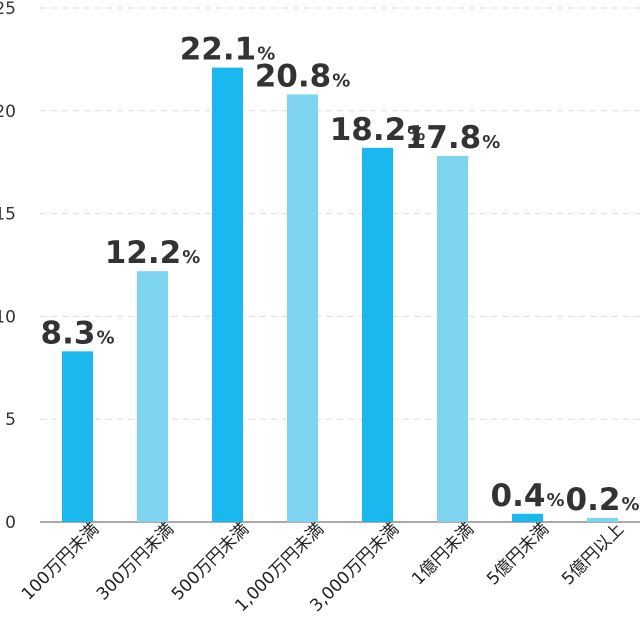 Image resolution: width=640 pixels, height=632 pixels. I want to click on data-label: 18.2%, so click(378, 130).